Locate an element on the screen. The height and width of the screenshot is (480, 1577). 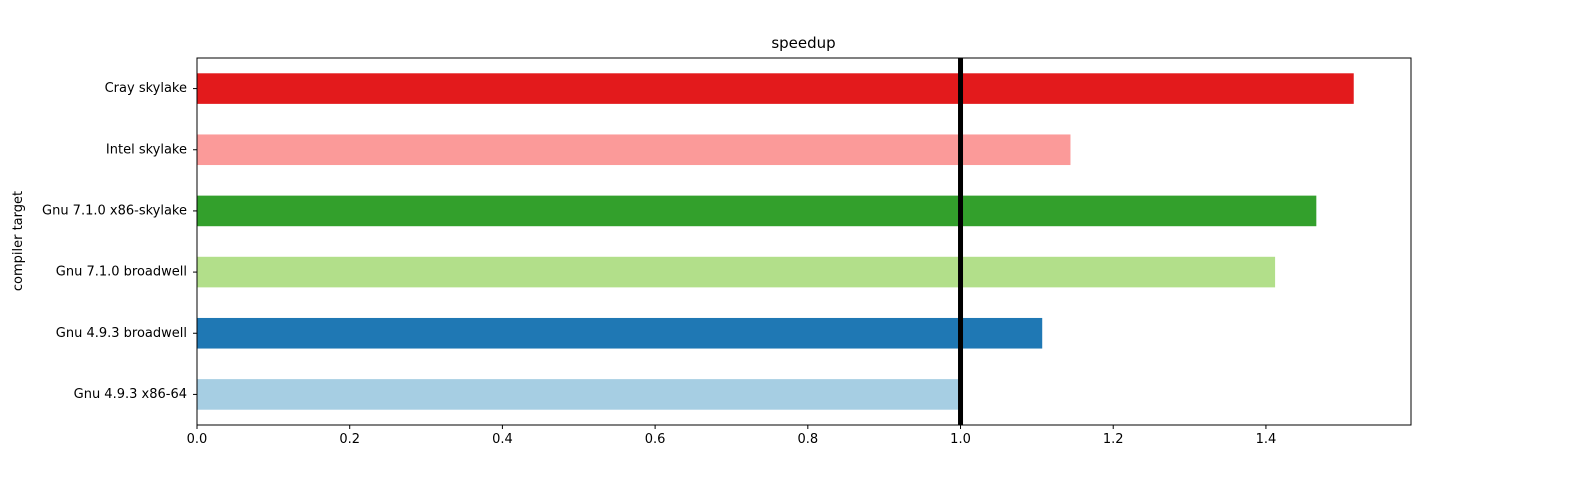
y-tick-label: Cray skylake is located at coordinates (146, 88).